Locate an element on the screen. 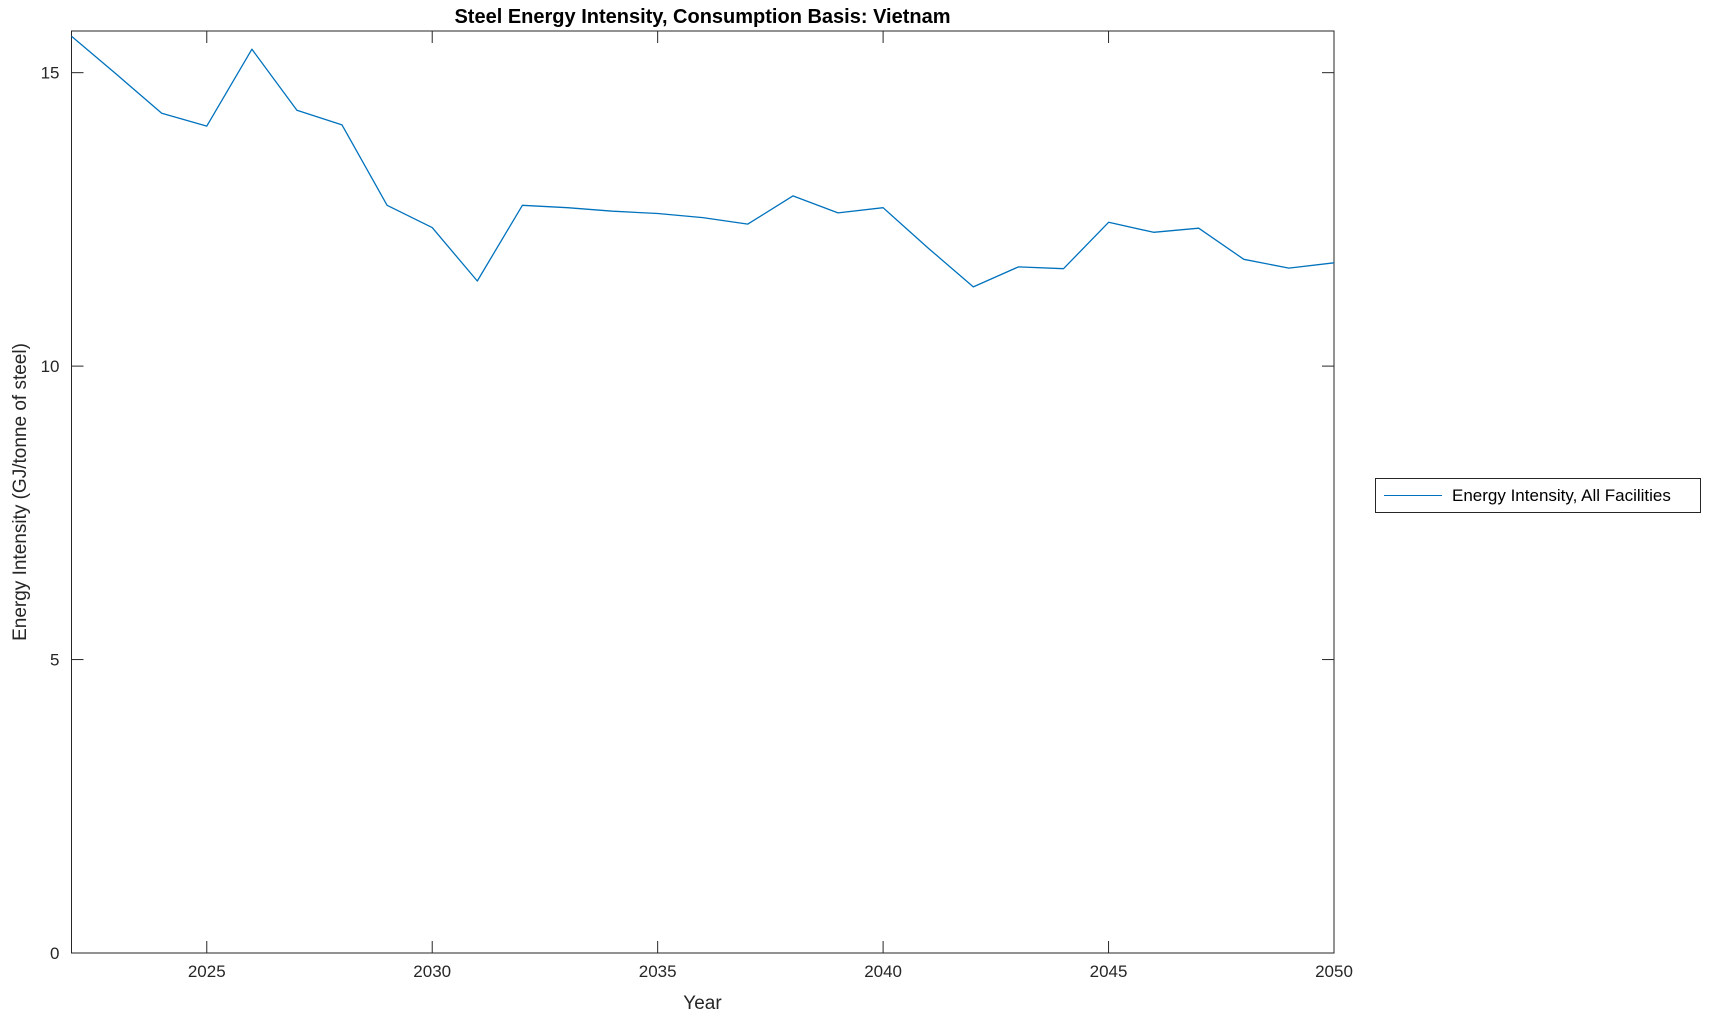 This screenshot has width=1714, height=1021. y-axis-label: Energy Intensity (GJ/tonne of steel) is located at coordinates (20, 492).